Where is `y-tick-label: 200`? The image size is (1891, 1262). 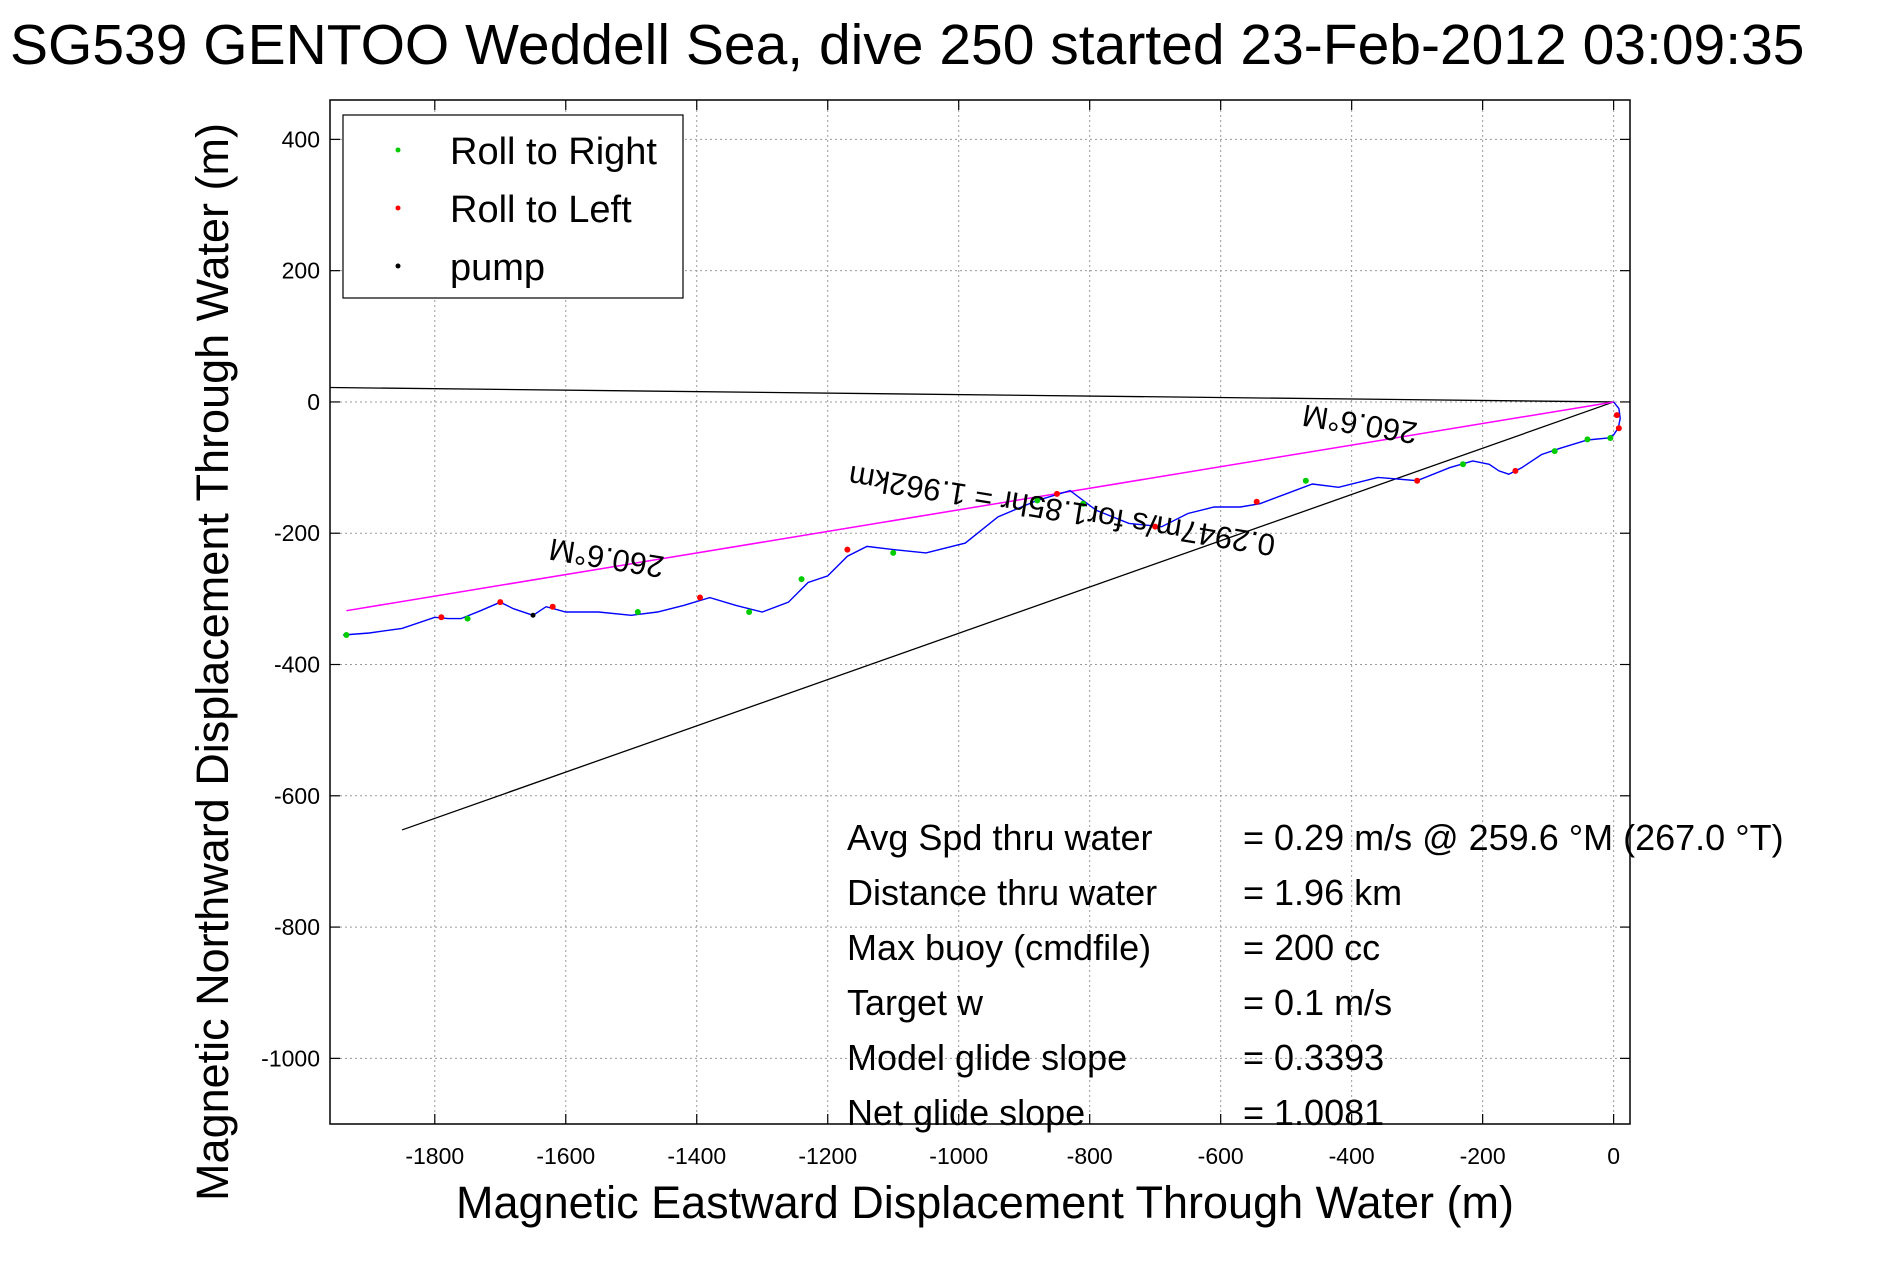 y-tick-label: 200 is located at coordinates (301, 271).